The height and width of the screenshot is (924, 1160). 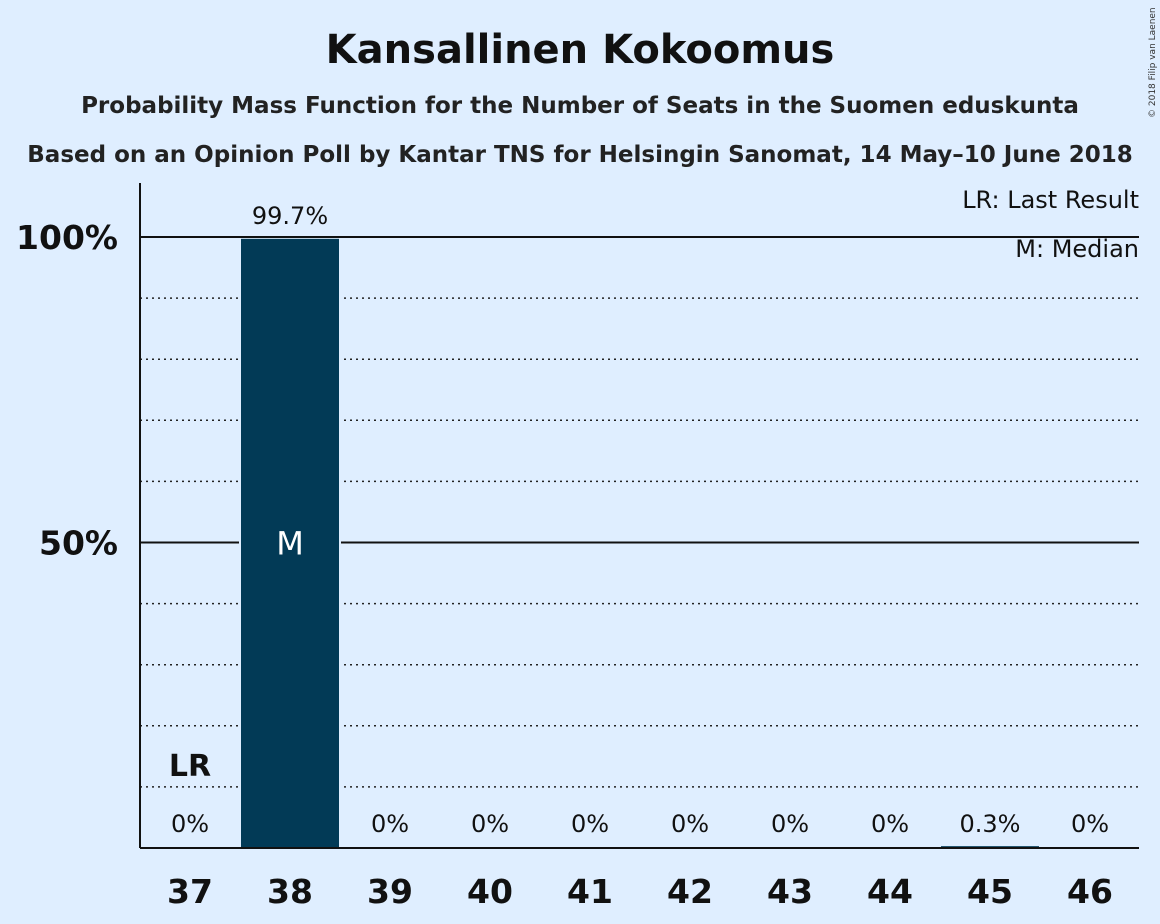 I want to click on x-tick-label: 39, so click(x=390, y=891).